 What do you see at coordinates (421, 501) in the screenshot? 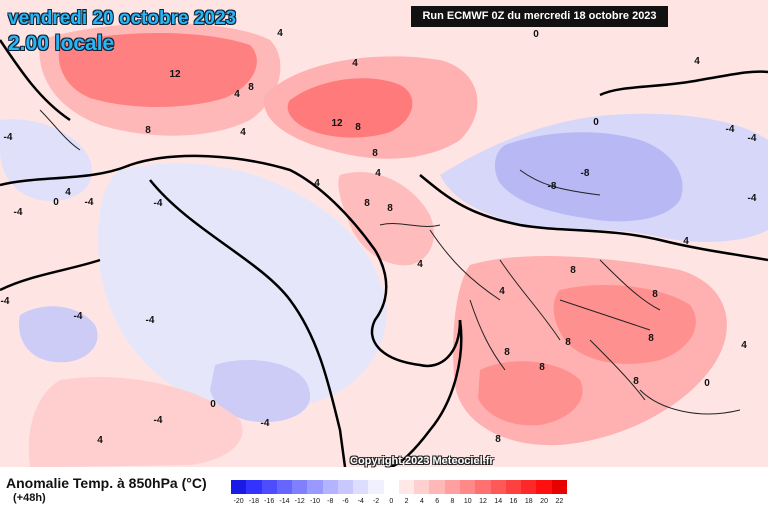
I see `scale-label: 4` at bounding box center [421, 501].